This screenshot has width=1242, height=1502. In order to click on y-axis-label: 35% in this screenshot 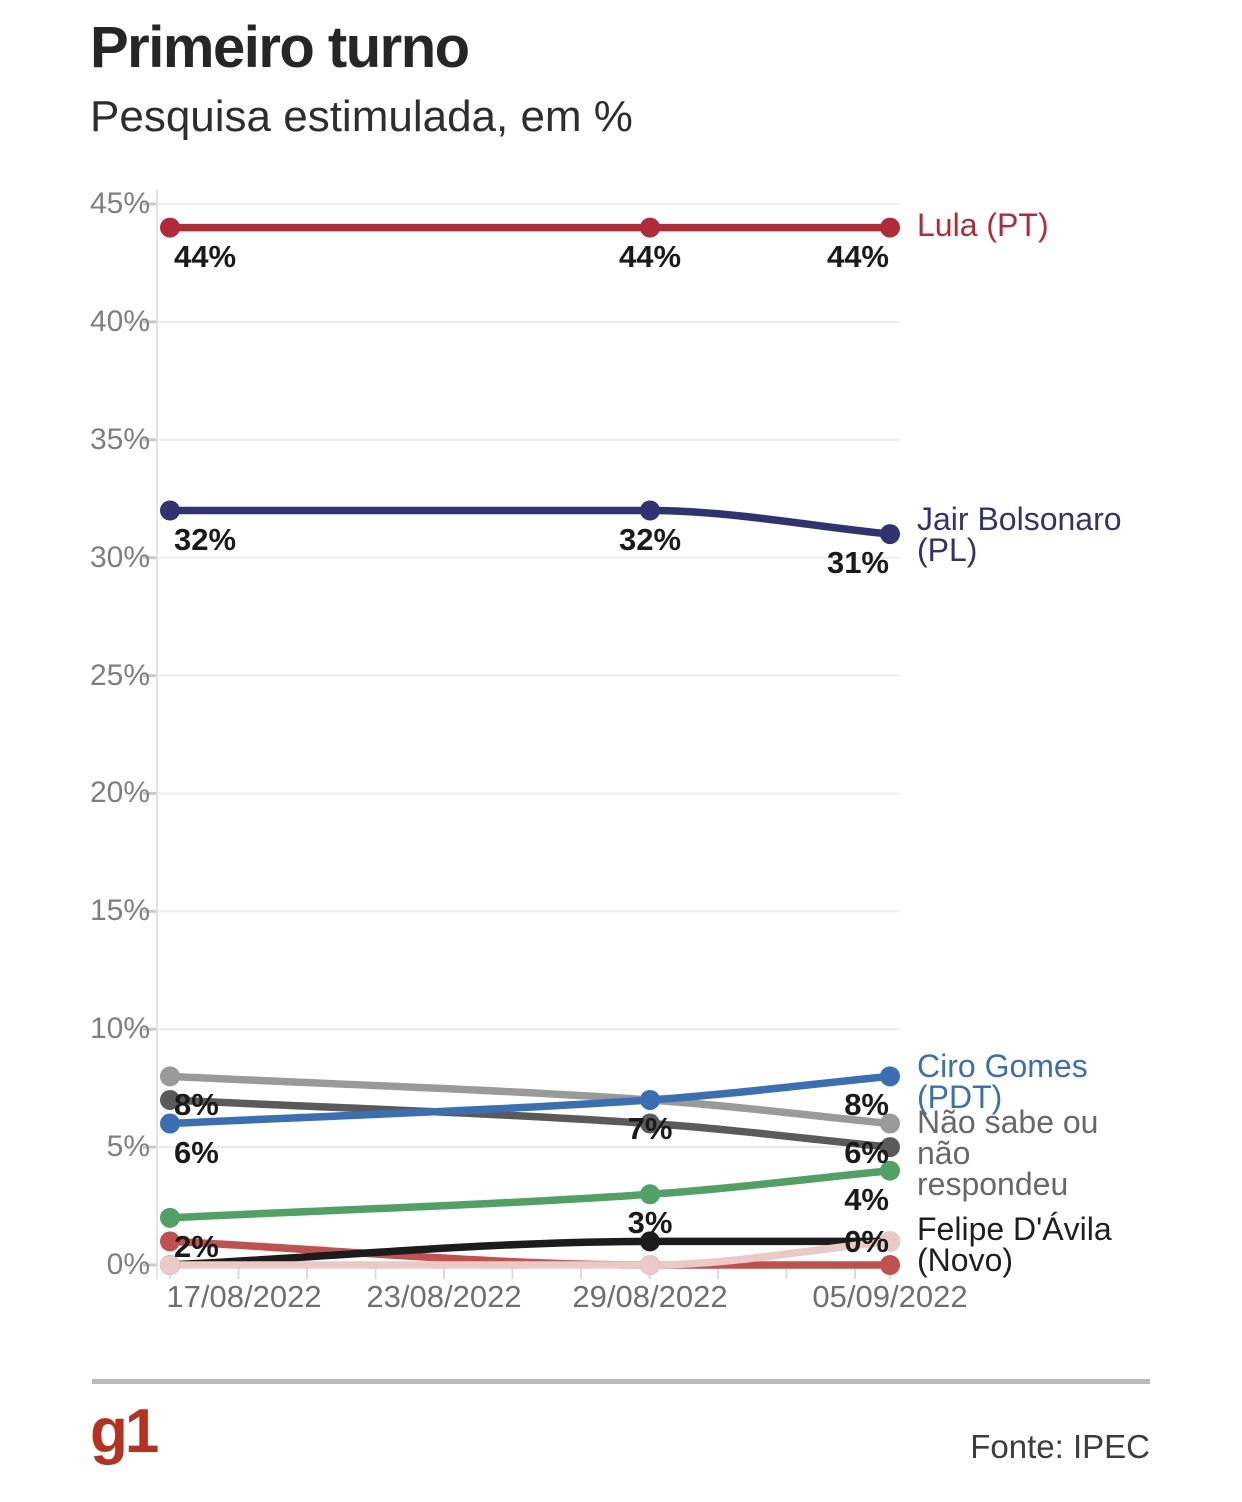, I will do `click(119, 439)`.